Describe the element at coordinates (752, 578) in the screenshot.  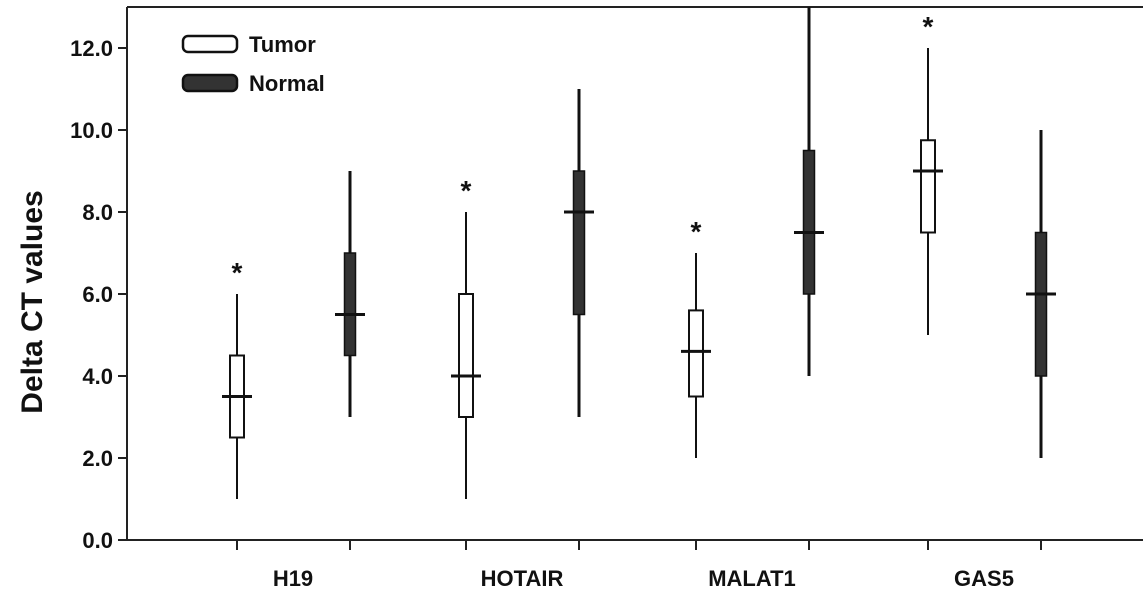
I see `x-category-label: MALAT1` at that location.